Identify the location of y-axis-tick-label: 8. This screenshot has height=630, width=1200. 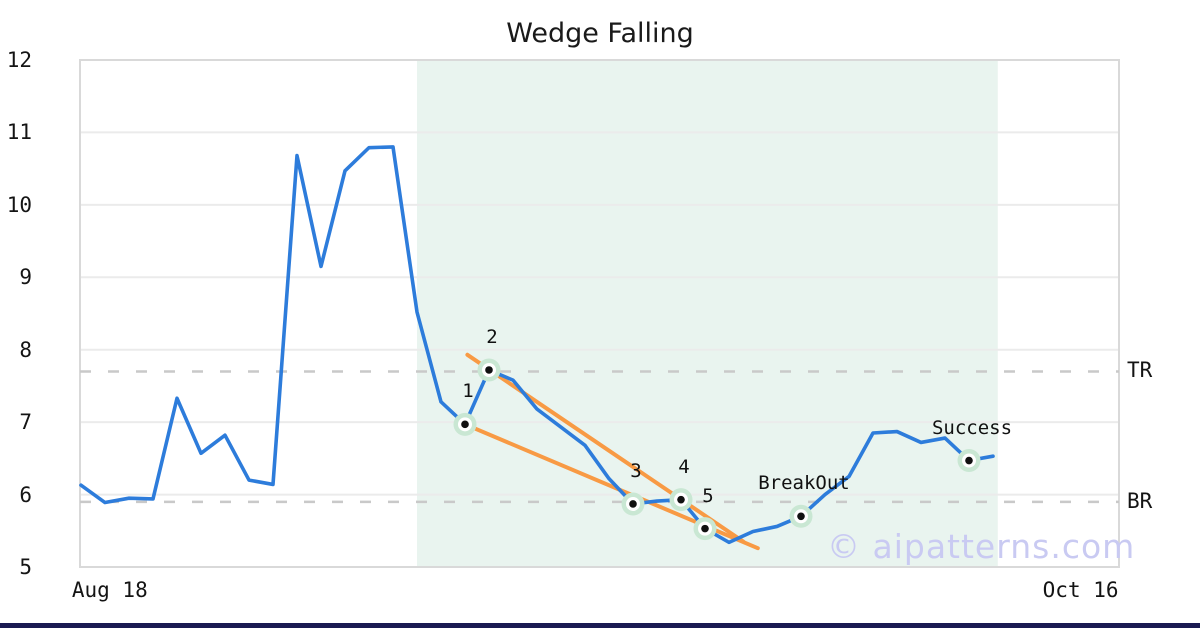
(25, 349).